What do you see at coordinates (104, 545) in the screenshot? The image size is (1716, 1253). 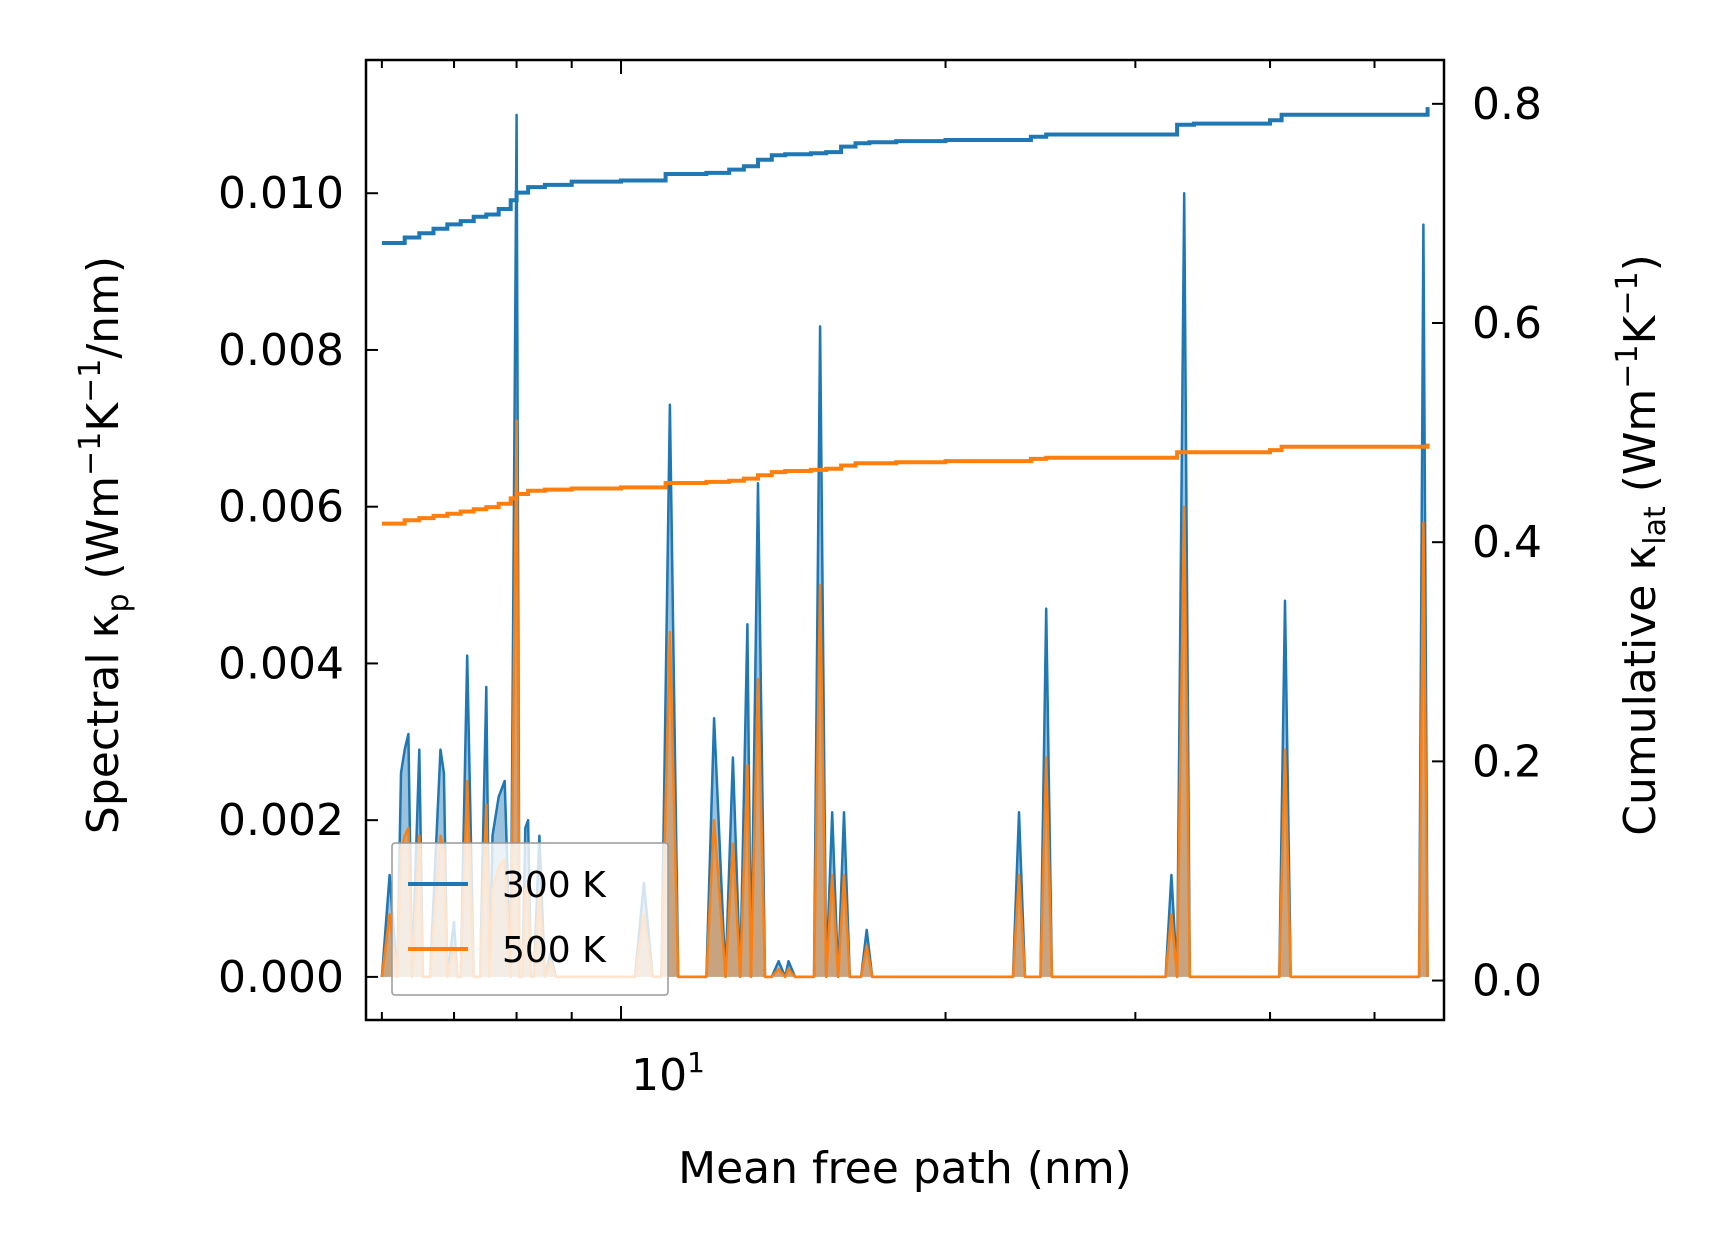 I see `left-y-axis-title: Spectral κp (Wm−1K−1/nm)` at bounding box center [104, 545].